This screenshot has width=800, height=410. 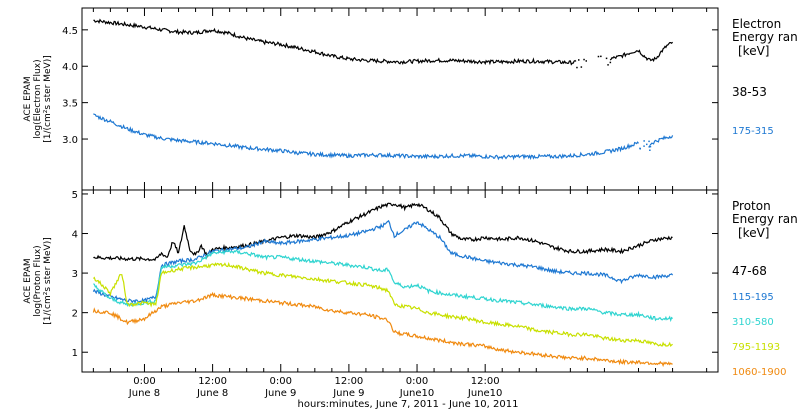 I want to click on proton-y-tick-label: 2, so click(x=75, y=314).